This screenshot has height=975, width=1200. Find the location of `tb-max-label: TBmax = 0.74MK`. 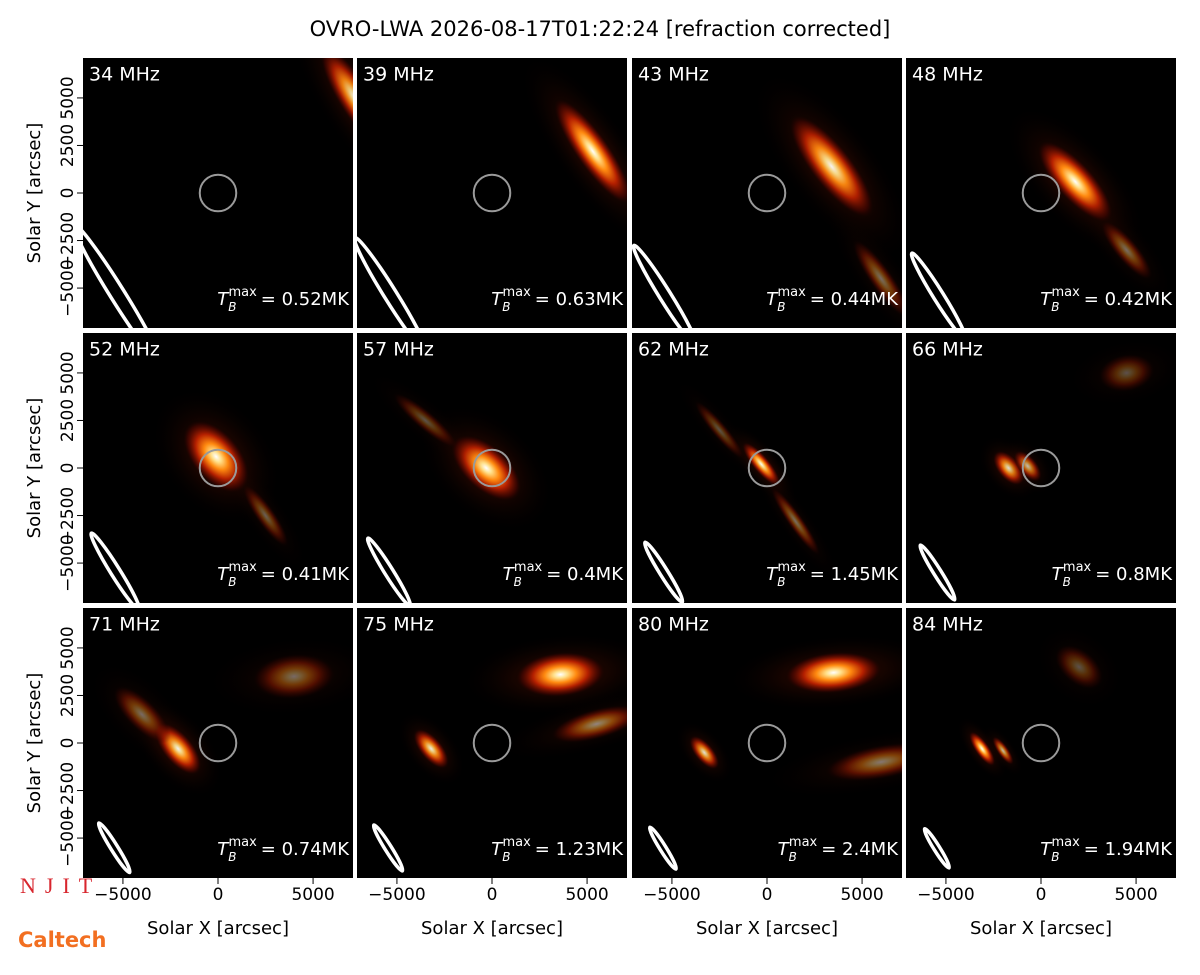

tb-max-label: TBmax = 0.74MK is located at coordinates (283, 849).